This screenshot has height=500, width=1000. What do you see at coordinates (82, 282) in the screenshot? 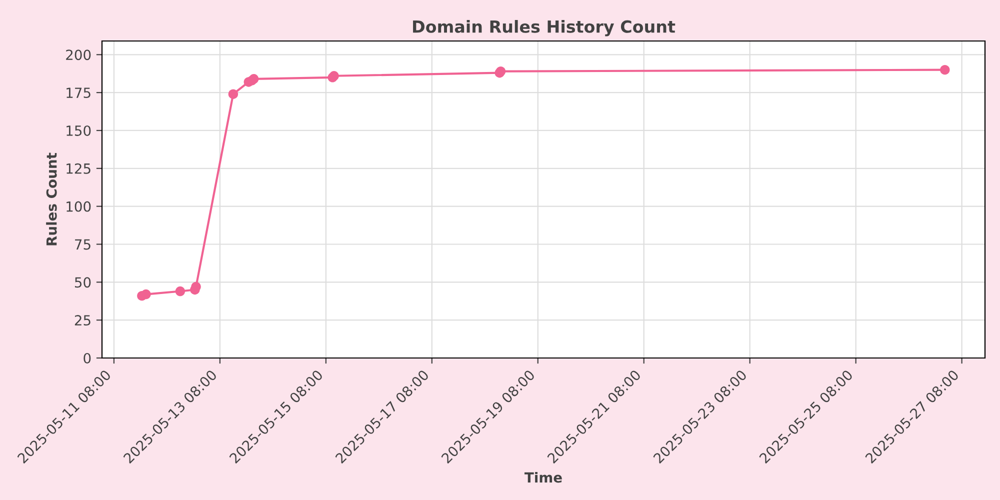
I see `y-tick-label: 50` at bounding box center [82, 282].